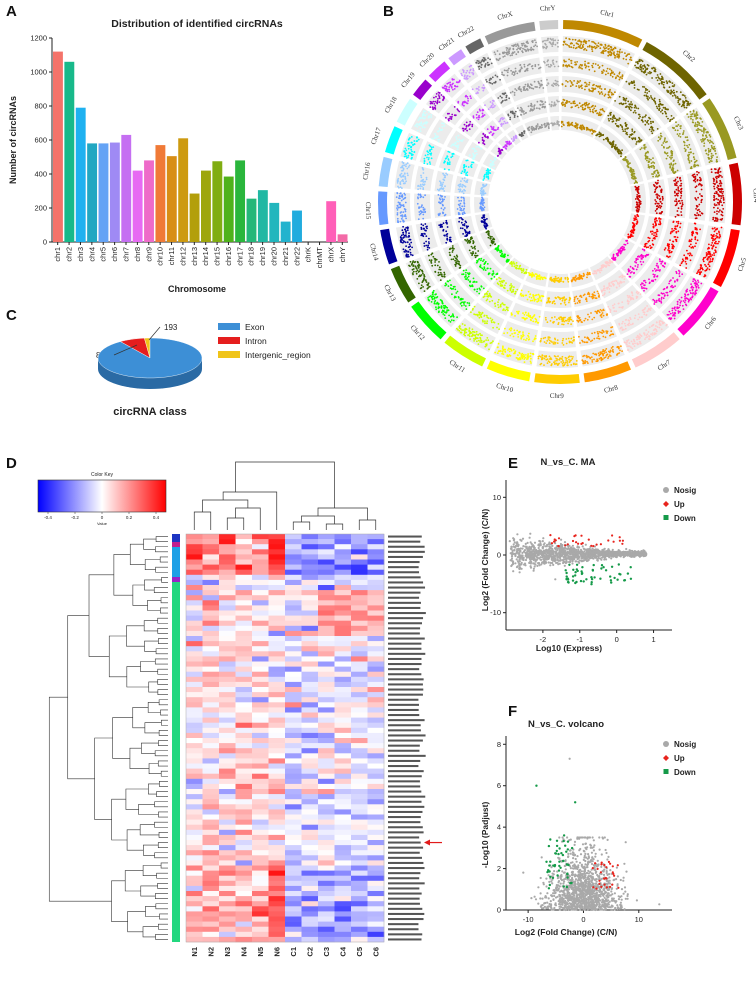 The image size is (756, 992). I want to click on ideogram-Chr3, so click(719, 129).